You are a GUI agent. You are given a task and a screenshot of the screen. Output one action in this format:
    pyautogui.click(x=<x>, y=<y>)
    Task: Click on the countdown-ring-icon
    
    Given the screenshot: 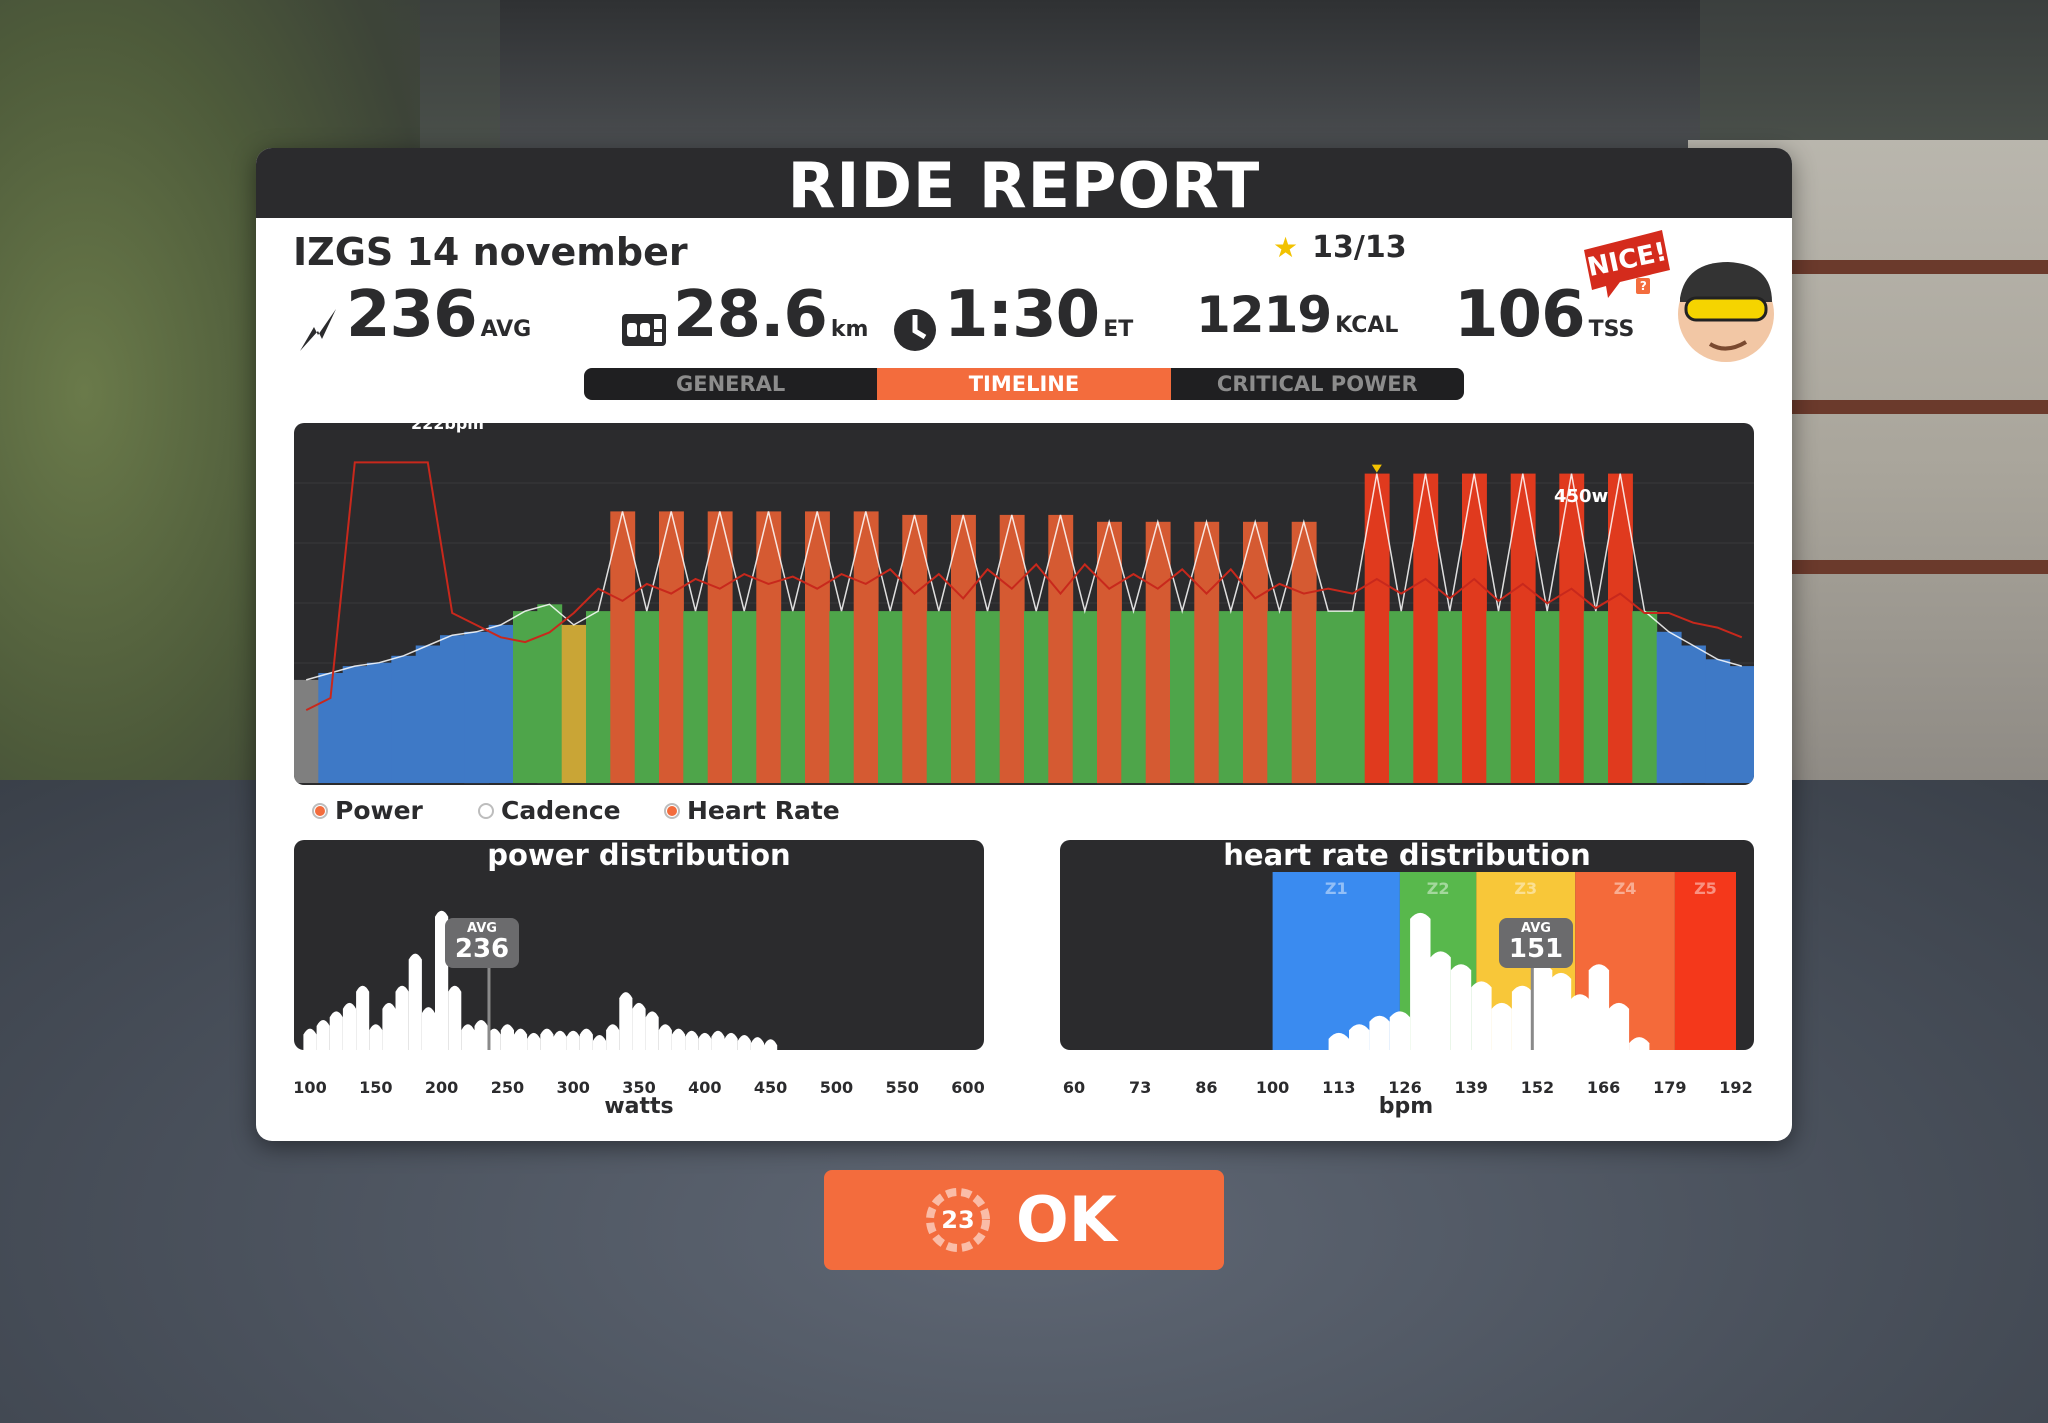 What is the action you would take?
    pyautogui.click(x=958, y=1220)
    